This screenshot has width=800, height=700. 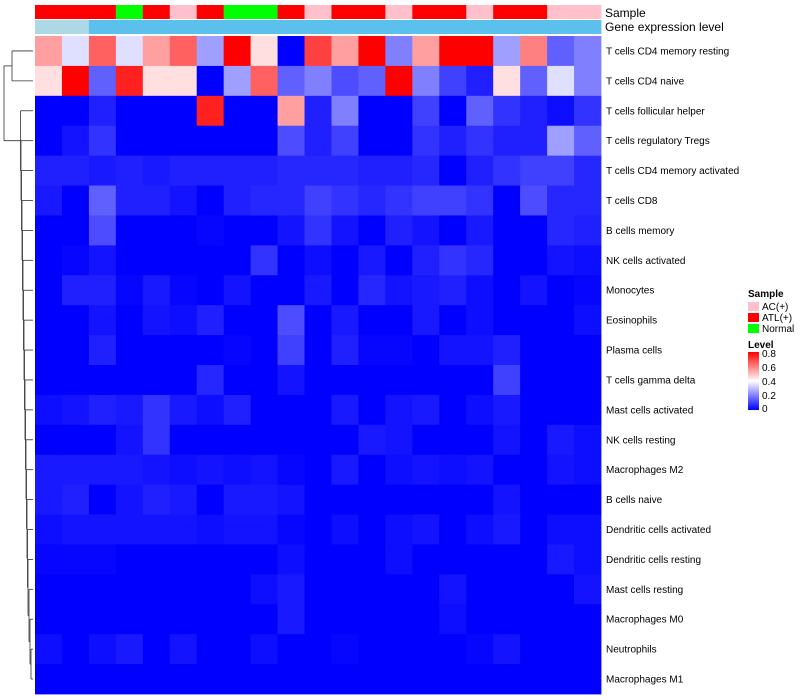 What do you see at coordinates (18, 365) in the screenshot?
I see `row-dendrogram` at bounding box center [18, 365].